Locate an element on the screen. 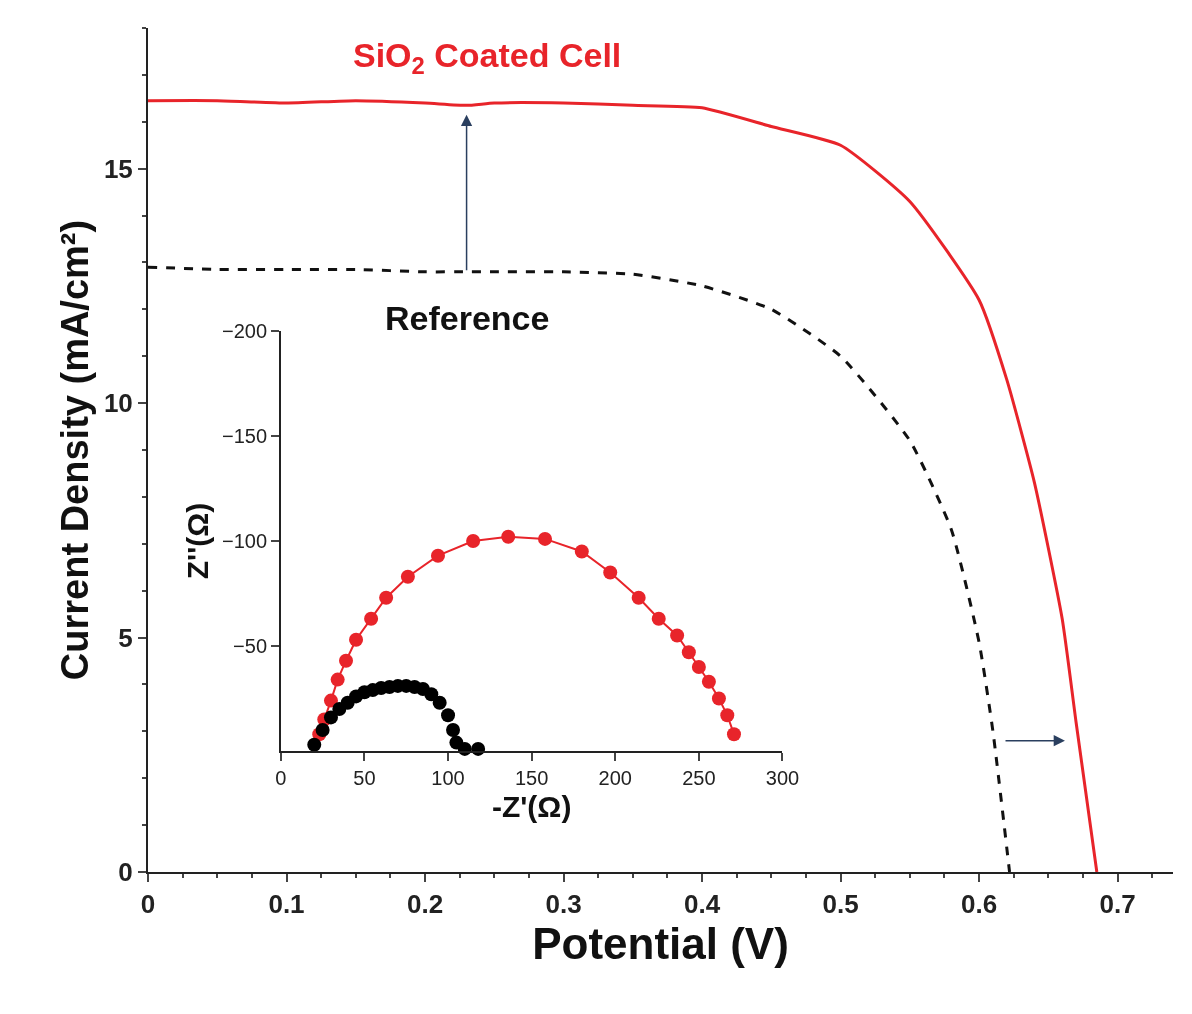  x-tick-label: 250 is located at coordinates (699, 777).